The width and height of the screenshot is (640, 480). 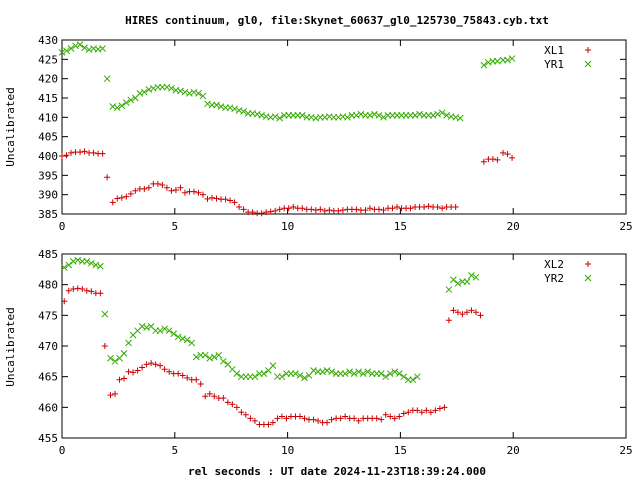 I want to click on top-x-tick-label: 15, so click(x=400, y=226).